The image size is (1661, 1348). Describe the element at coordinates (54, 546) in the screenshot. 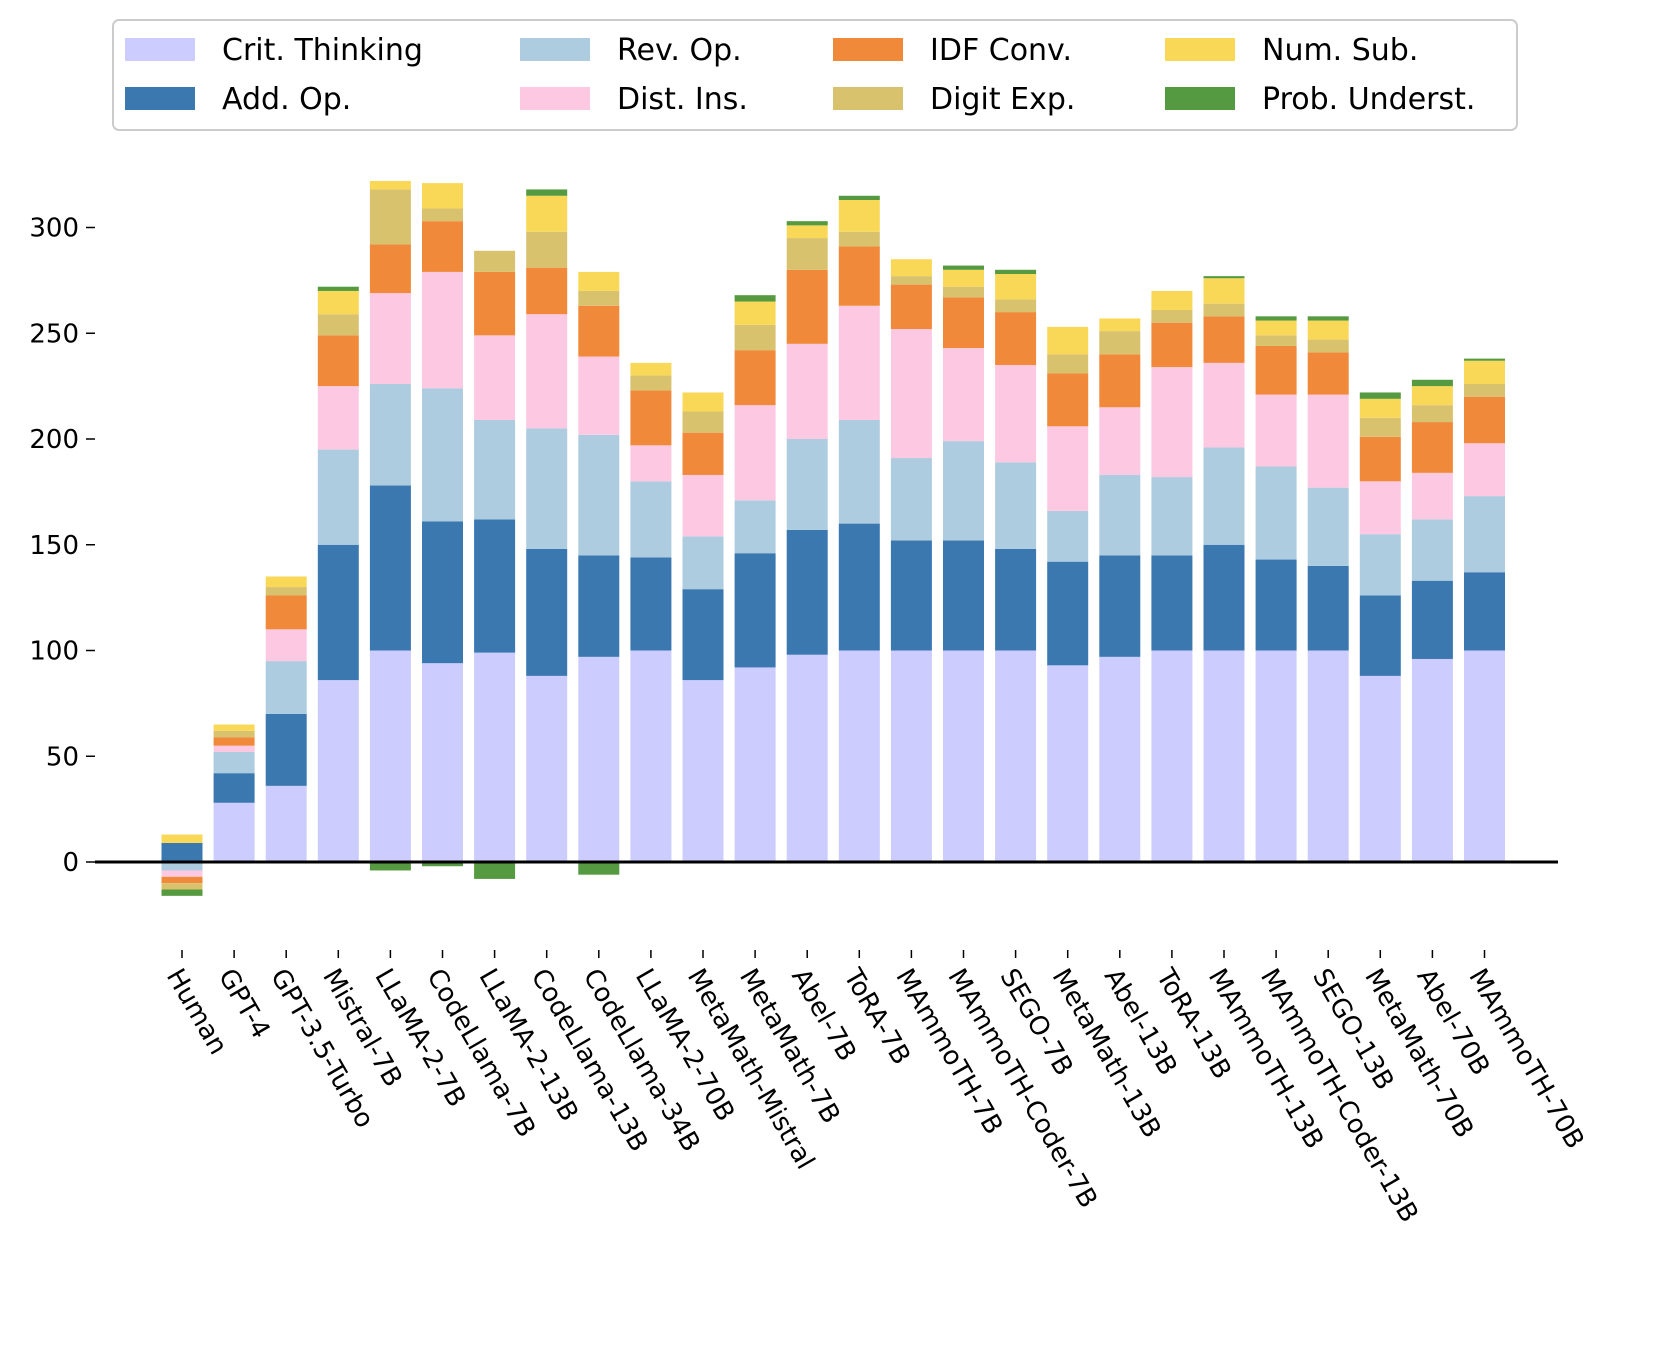

I see `y-tick-label: 150` at that location.